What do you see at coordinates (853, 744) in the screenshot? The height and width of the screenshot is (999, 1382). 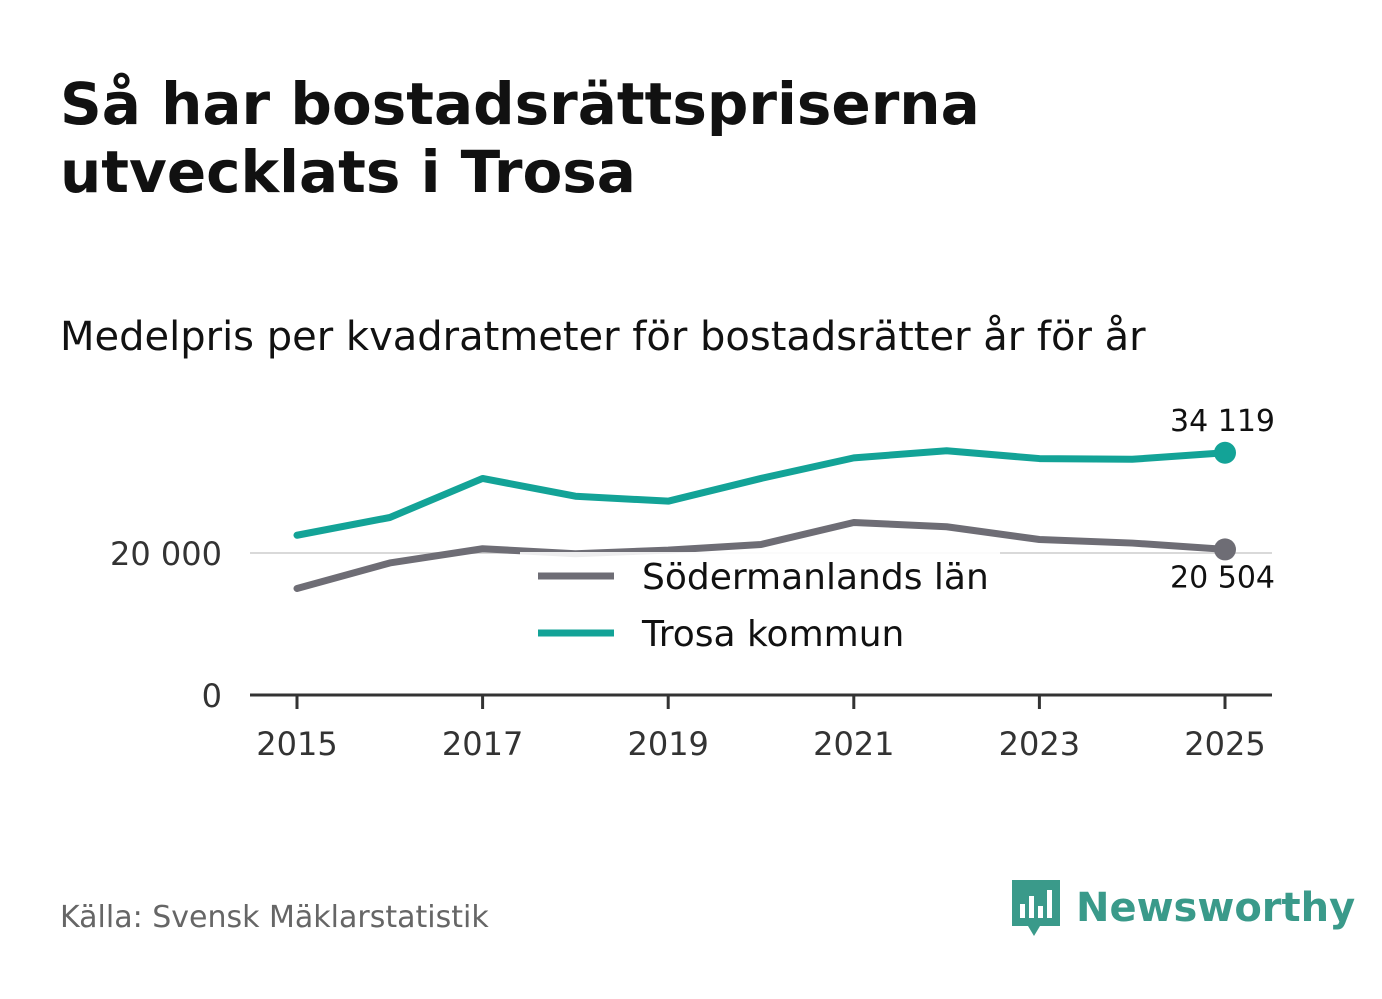 I see `x-tick-label: 2021` at bounding box center [853, 744].